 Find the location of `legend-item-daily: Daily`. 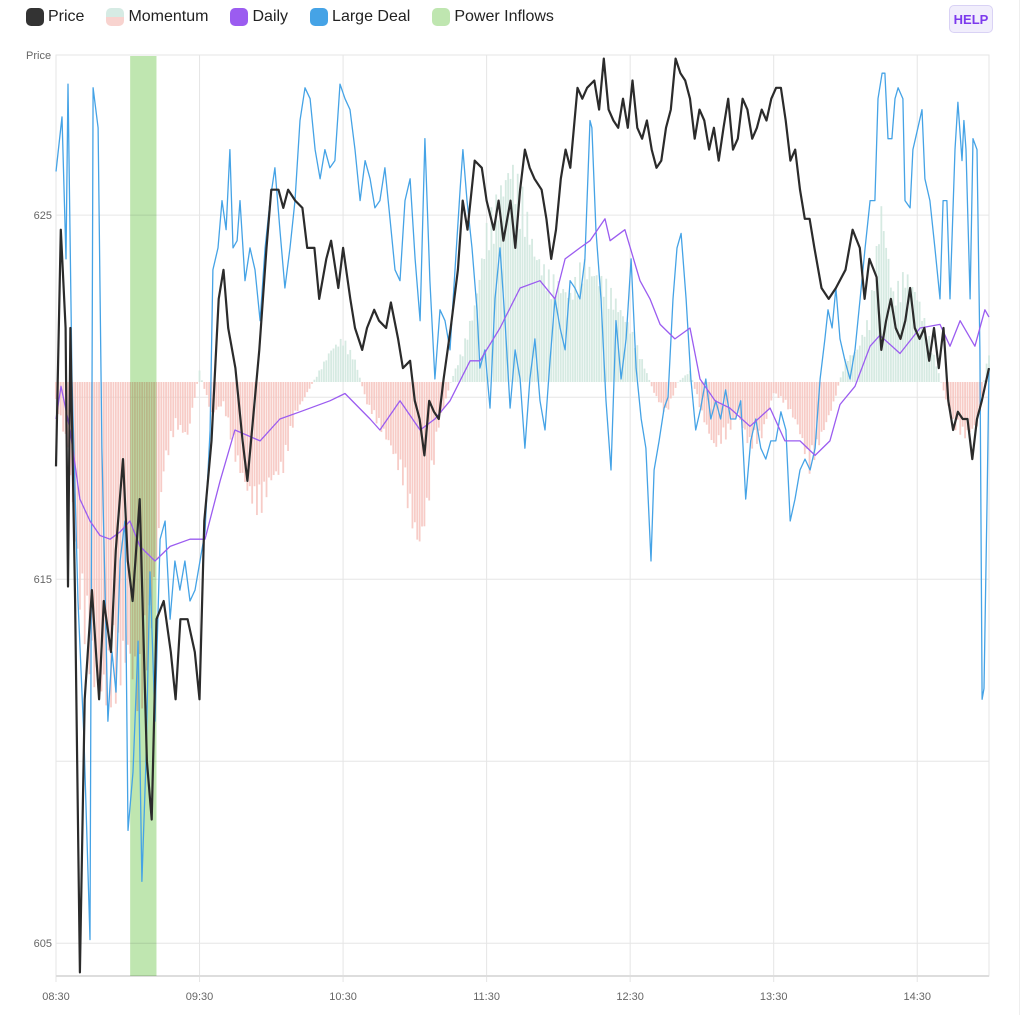

legend-item-daily: Daily is located at coordinates (259, 17).